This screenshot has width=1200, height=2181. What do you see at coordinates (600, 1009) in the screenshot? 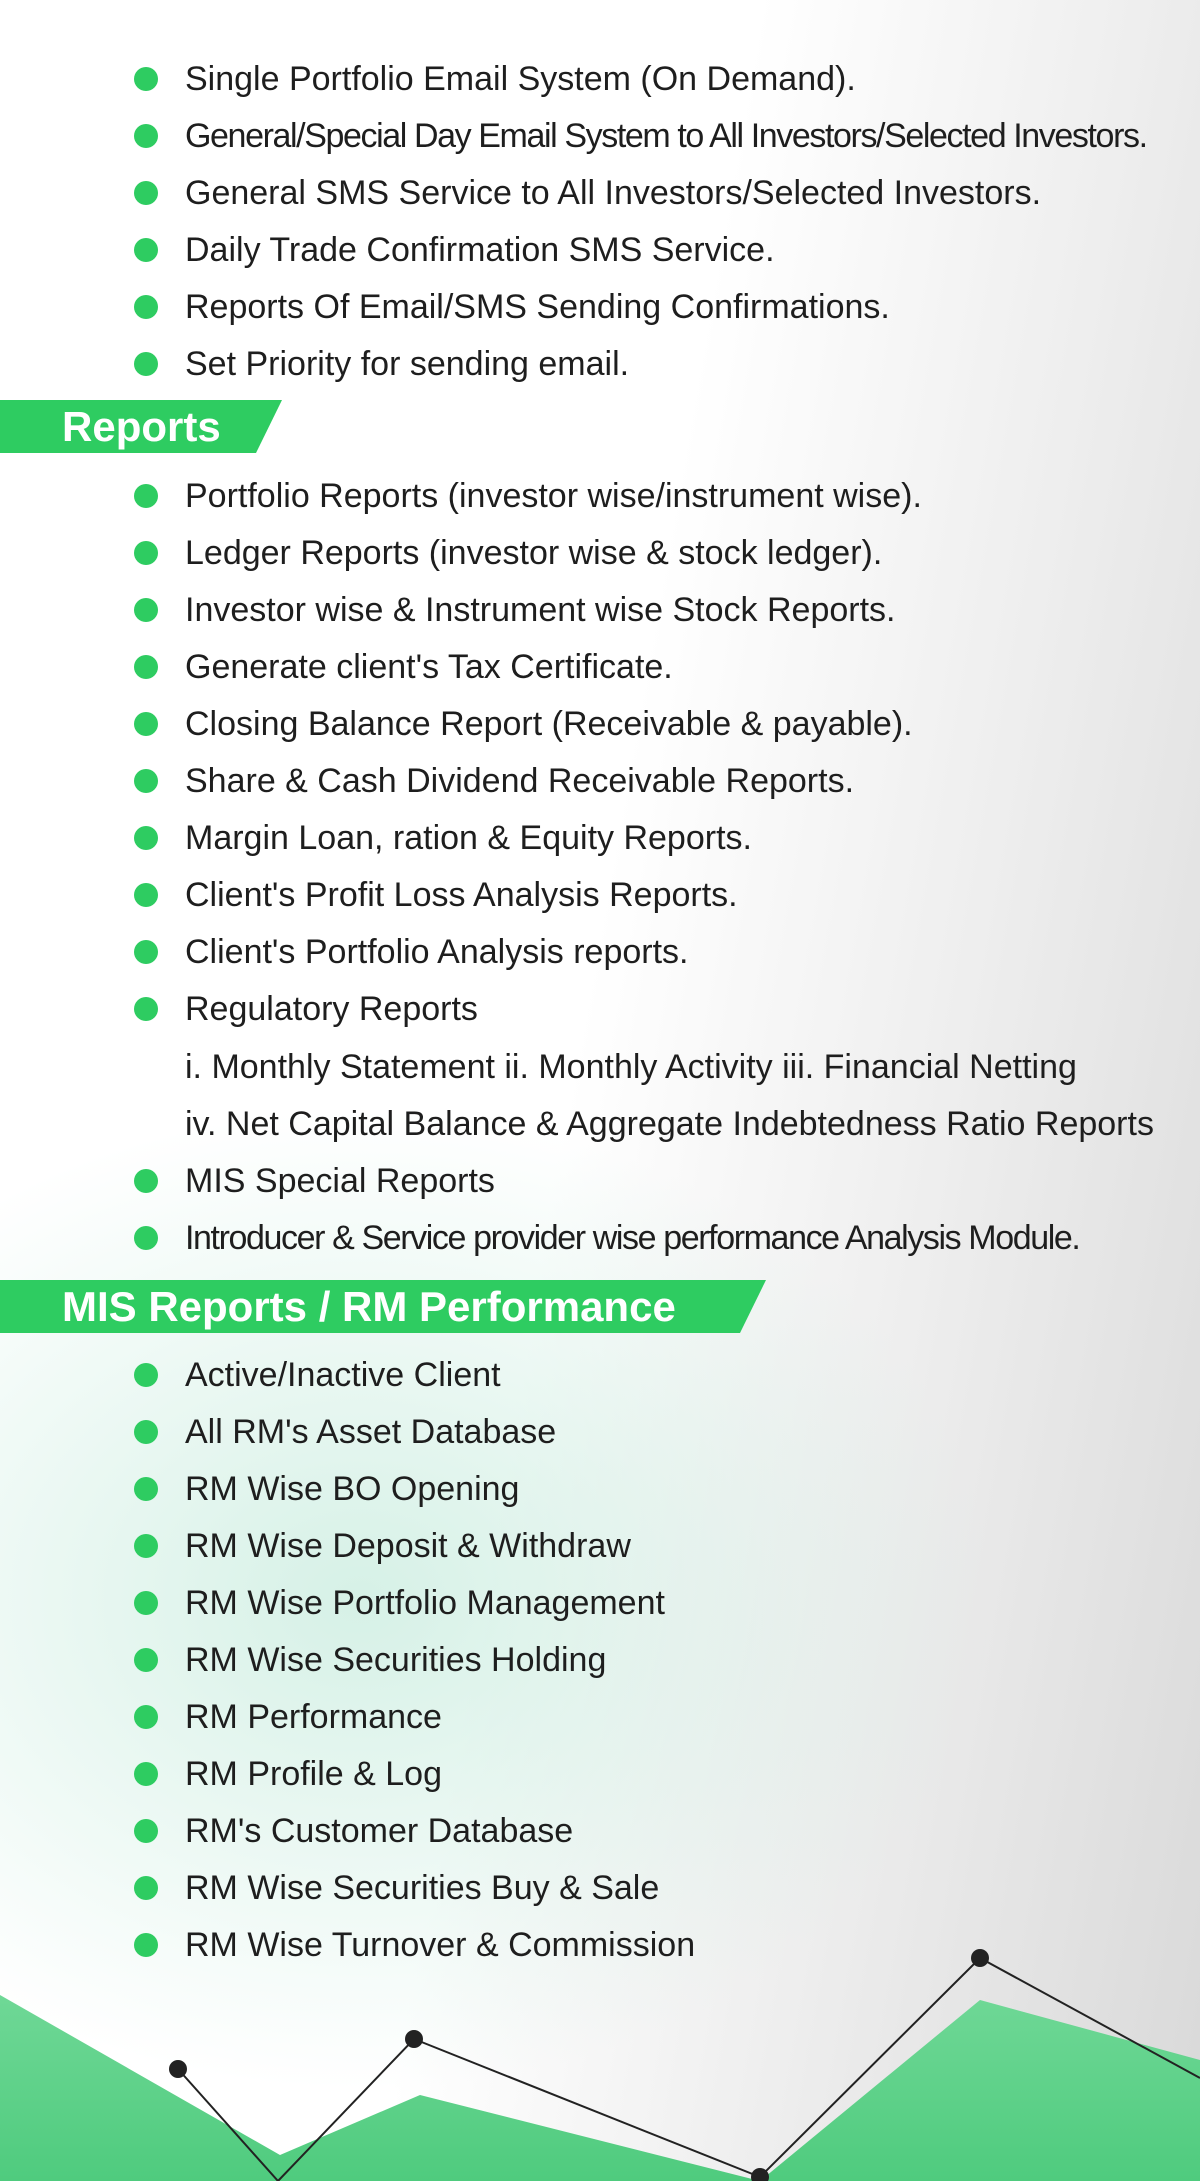
I see `list-item: Regulatory Reports` at bounding box center [600, 1009].